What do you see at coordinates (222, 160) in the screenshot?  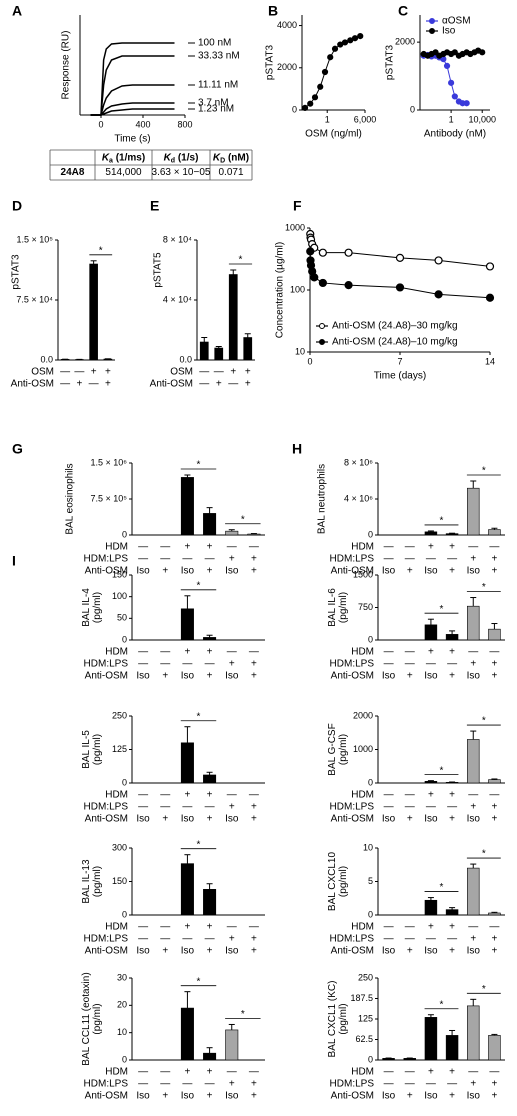 I see `header-sub: D` at bounding box center [222, 160].